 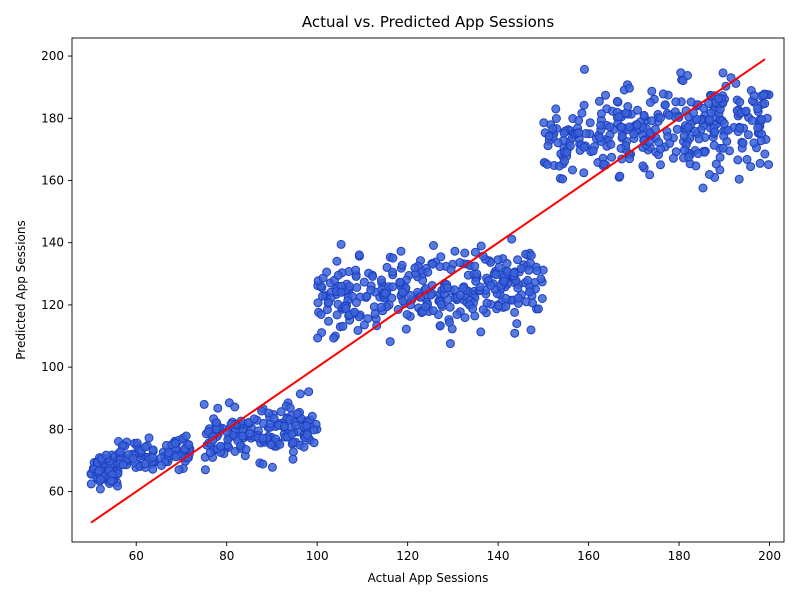 What do you see at coordinates (226, 556) in the screenshot?
I see `x-tick-label: 80` at bounding box center [226, 556].